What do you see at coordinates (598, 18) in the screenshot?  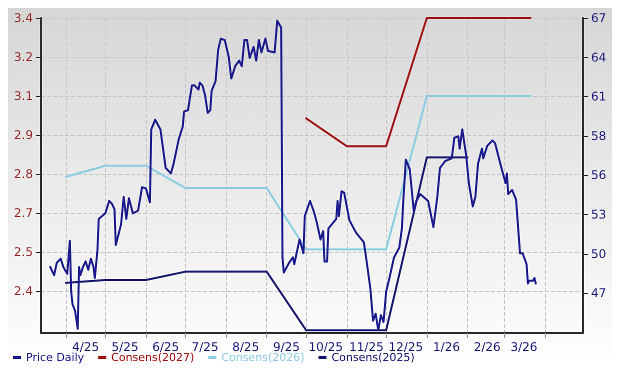 I see `y2-tick-label: 67` at bounding box center [598, 18].